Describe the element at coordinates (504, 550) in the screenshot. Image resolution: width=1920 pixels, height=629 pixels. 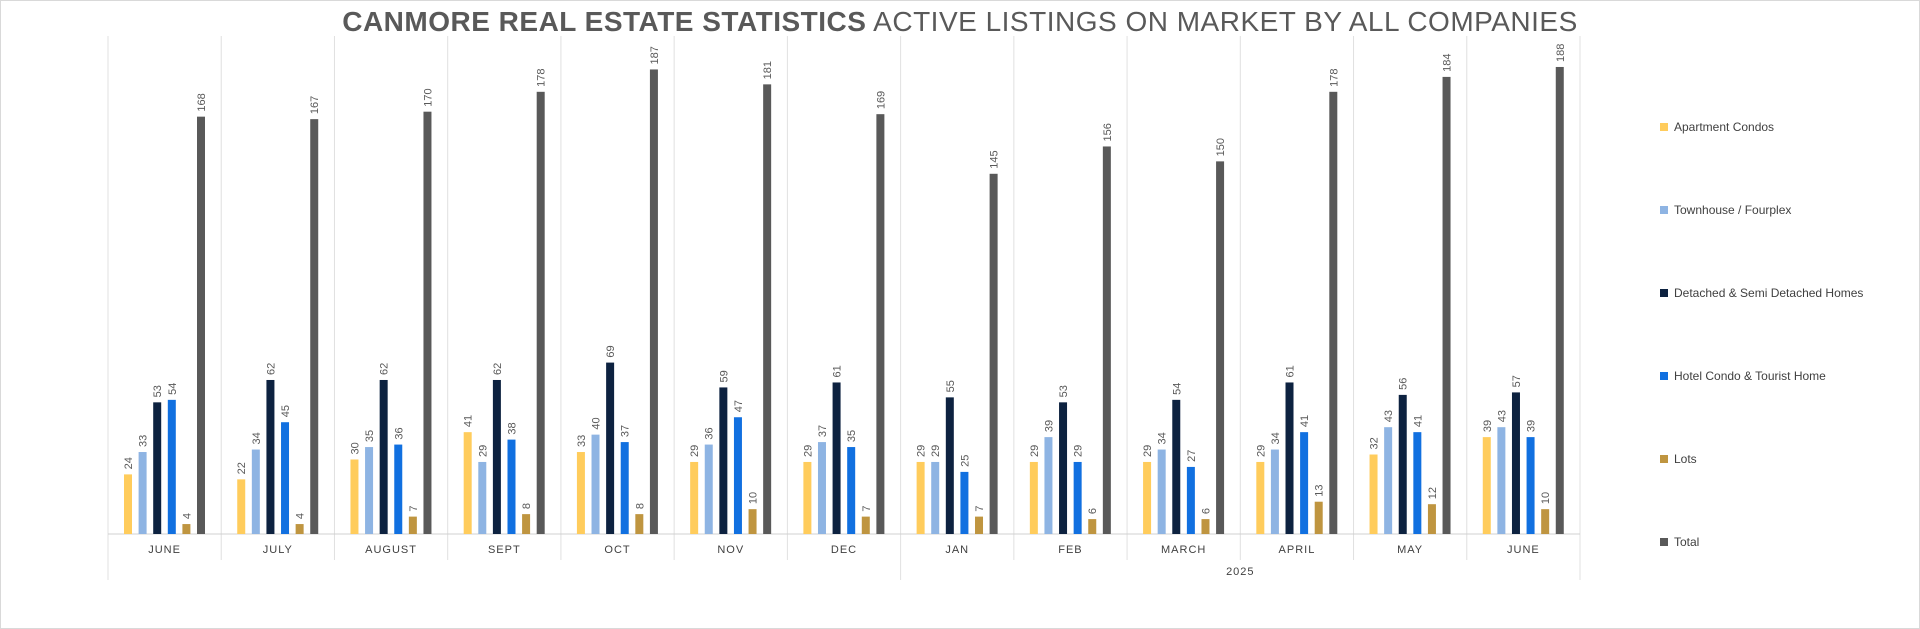
I see `category-label: SEPT` at that location.